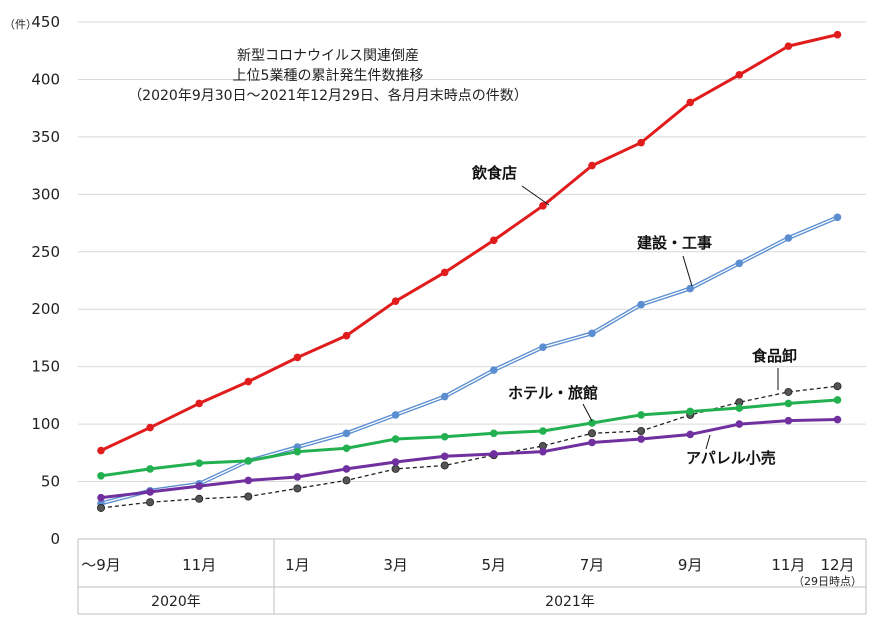  I want to click on leader-apparel, so click(708, 442).